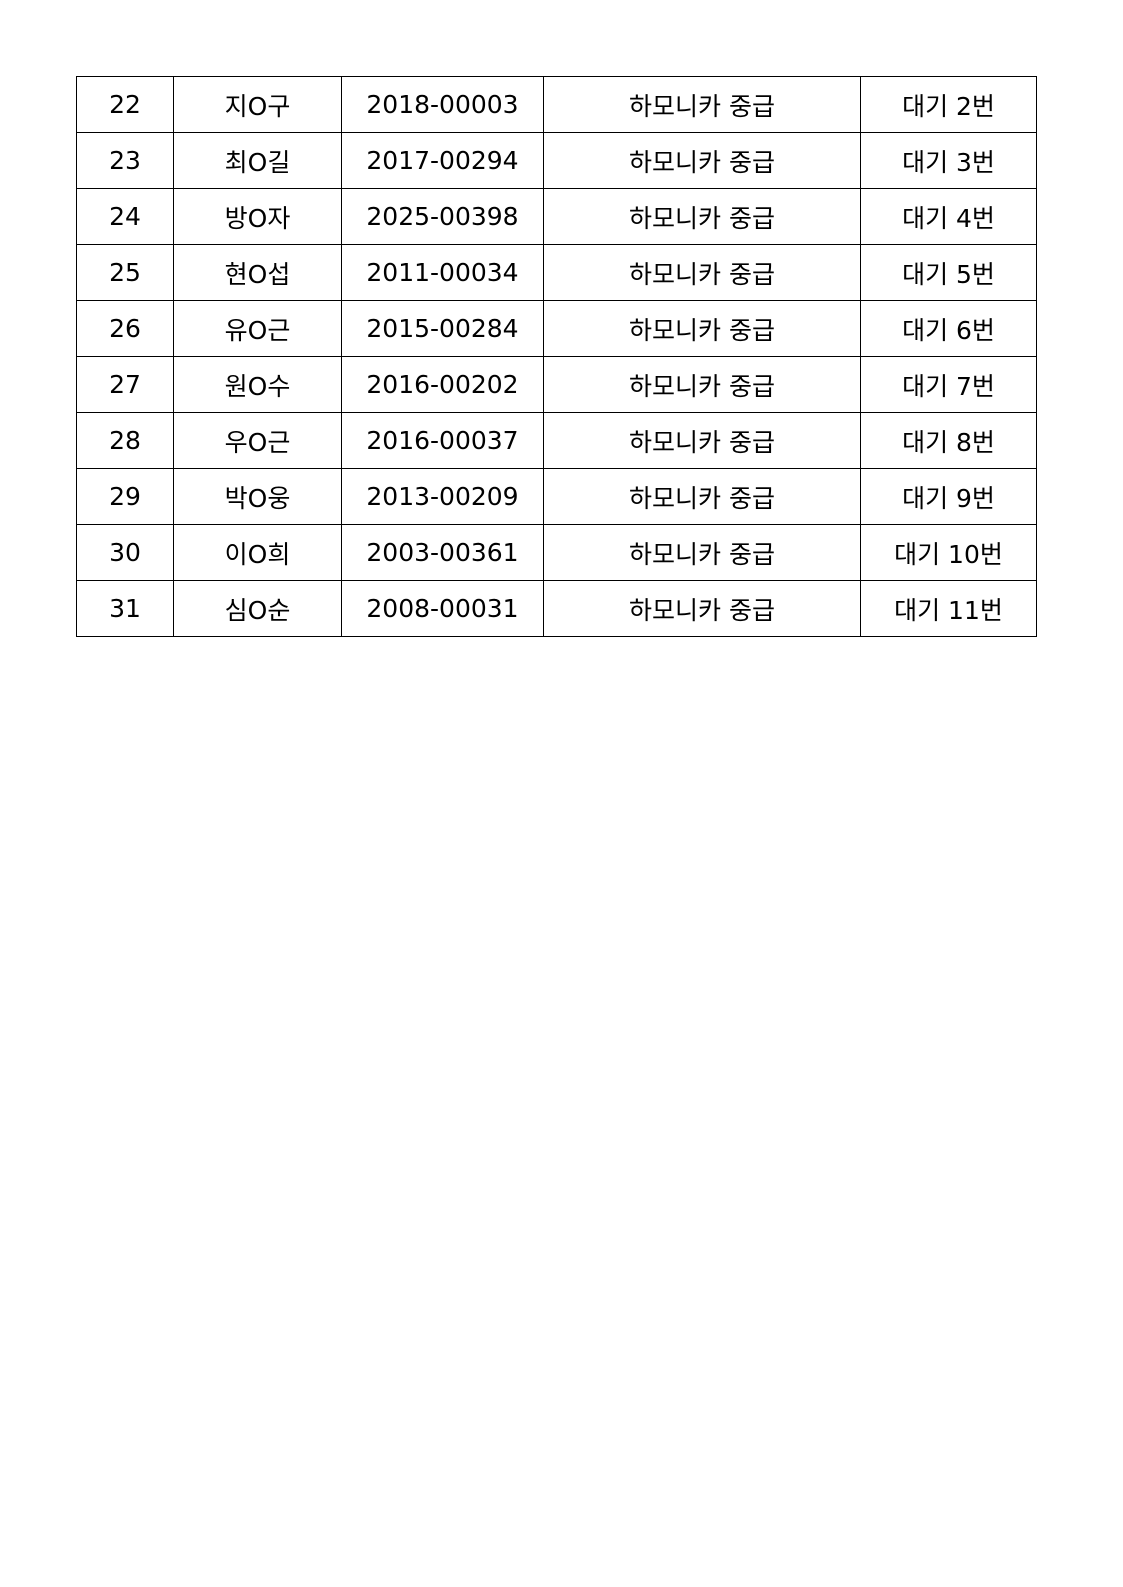  I want to click on table-row: 24 방O자 2025-00398 하모니카 중급 대기 4번, so click(556, 216).